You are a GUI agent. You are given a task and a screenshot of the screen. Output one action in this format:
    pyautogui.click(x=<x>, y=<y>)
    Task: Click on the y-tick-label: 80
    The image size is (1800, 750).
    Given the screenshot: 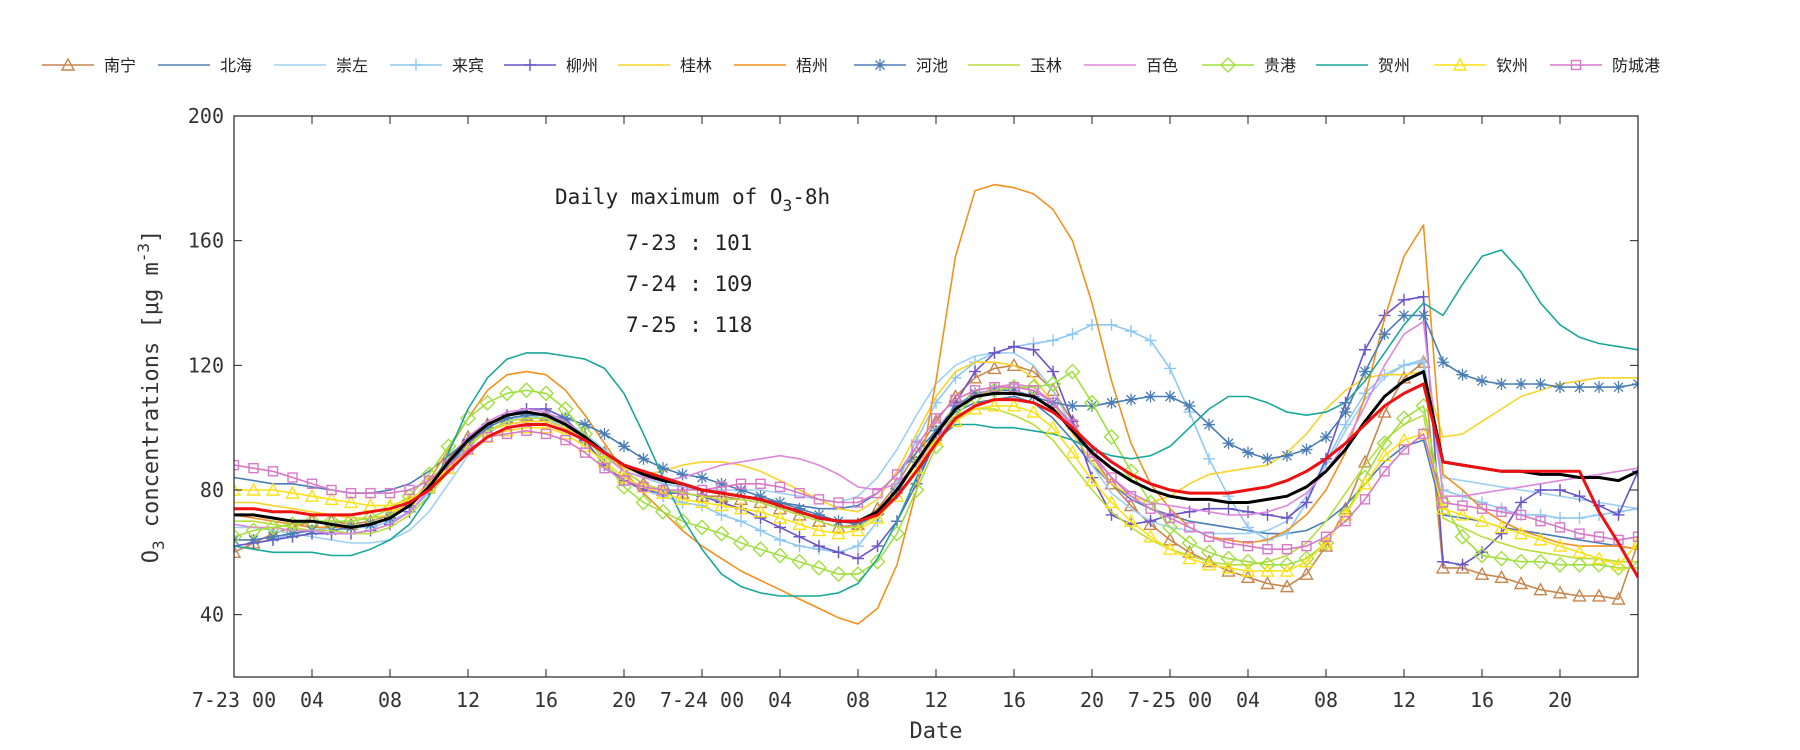 What is the action you would take?
    pyautogui.click(x=212, y=490)
    